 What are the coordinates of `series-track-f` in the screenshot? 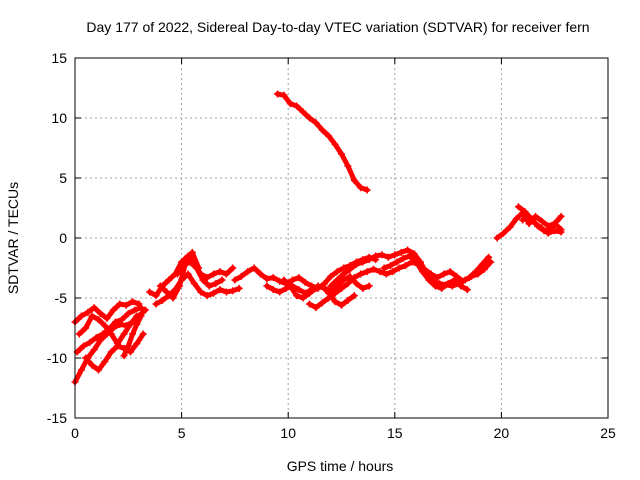 It's located at (132, 336).